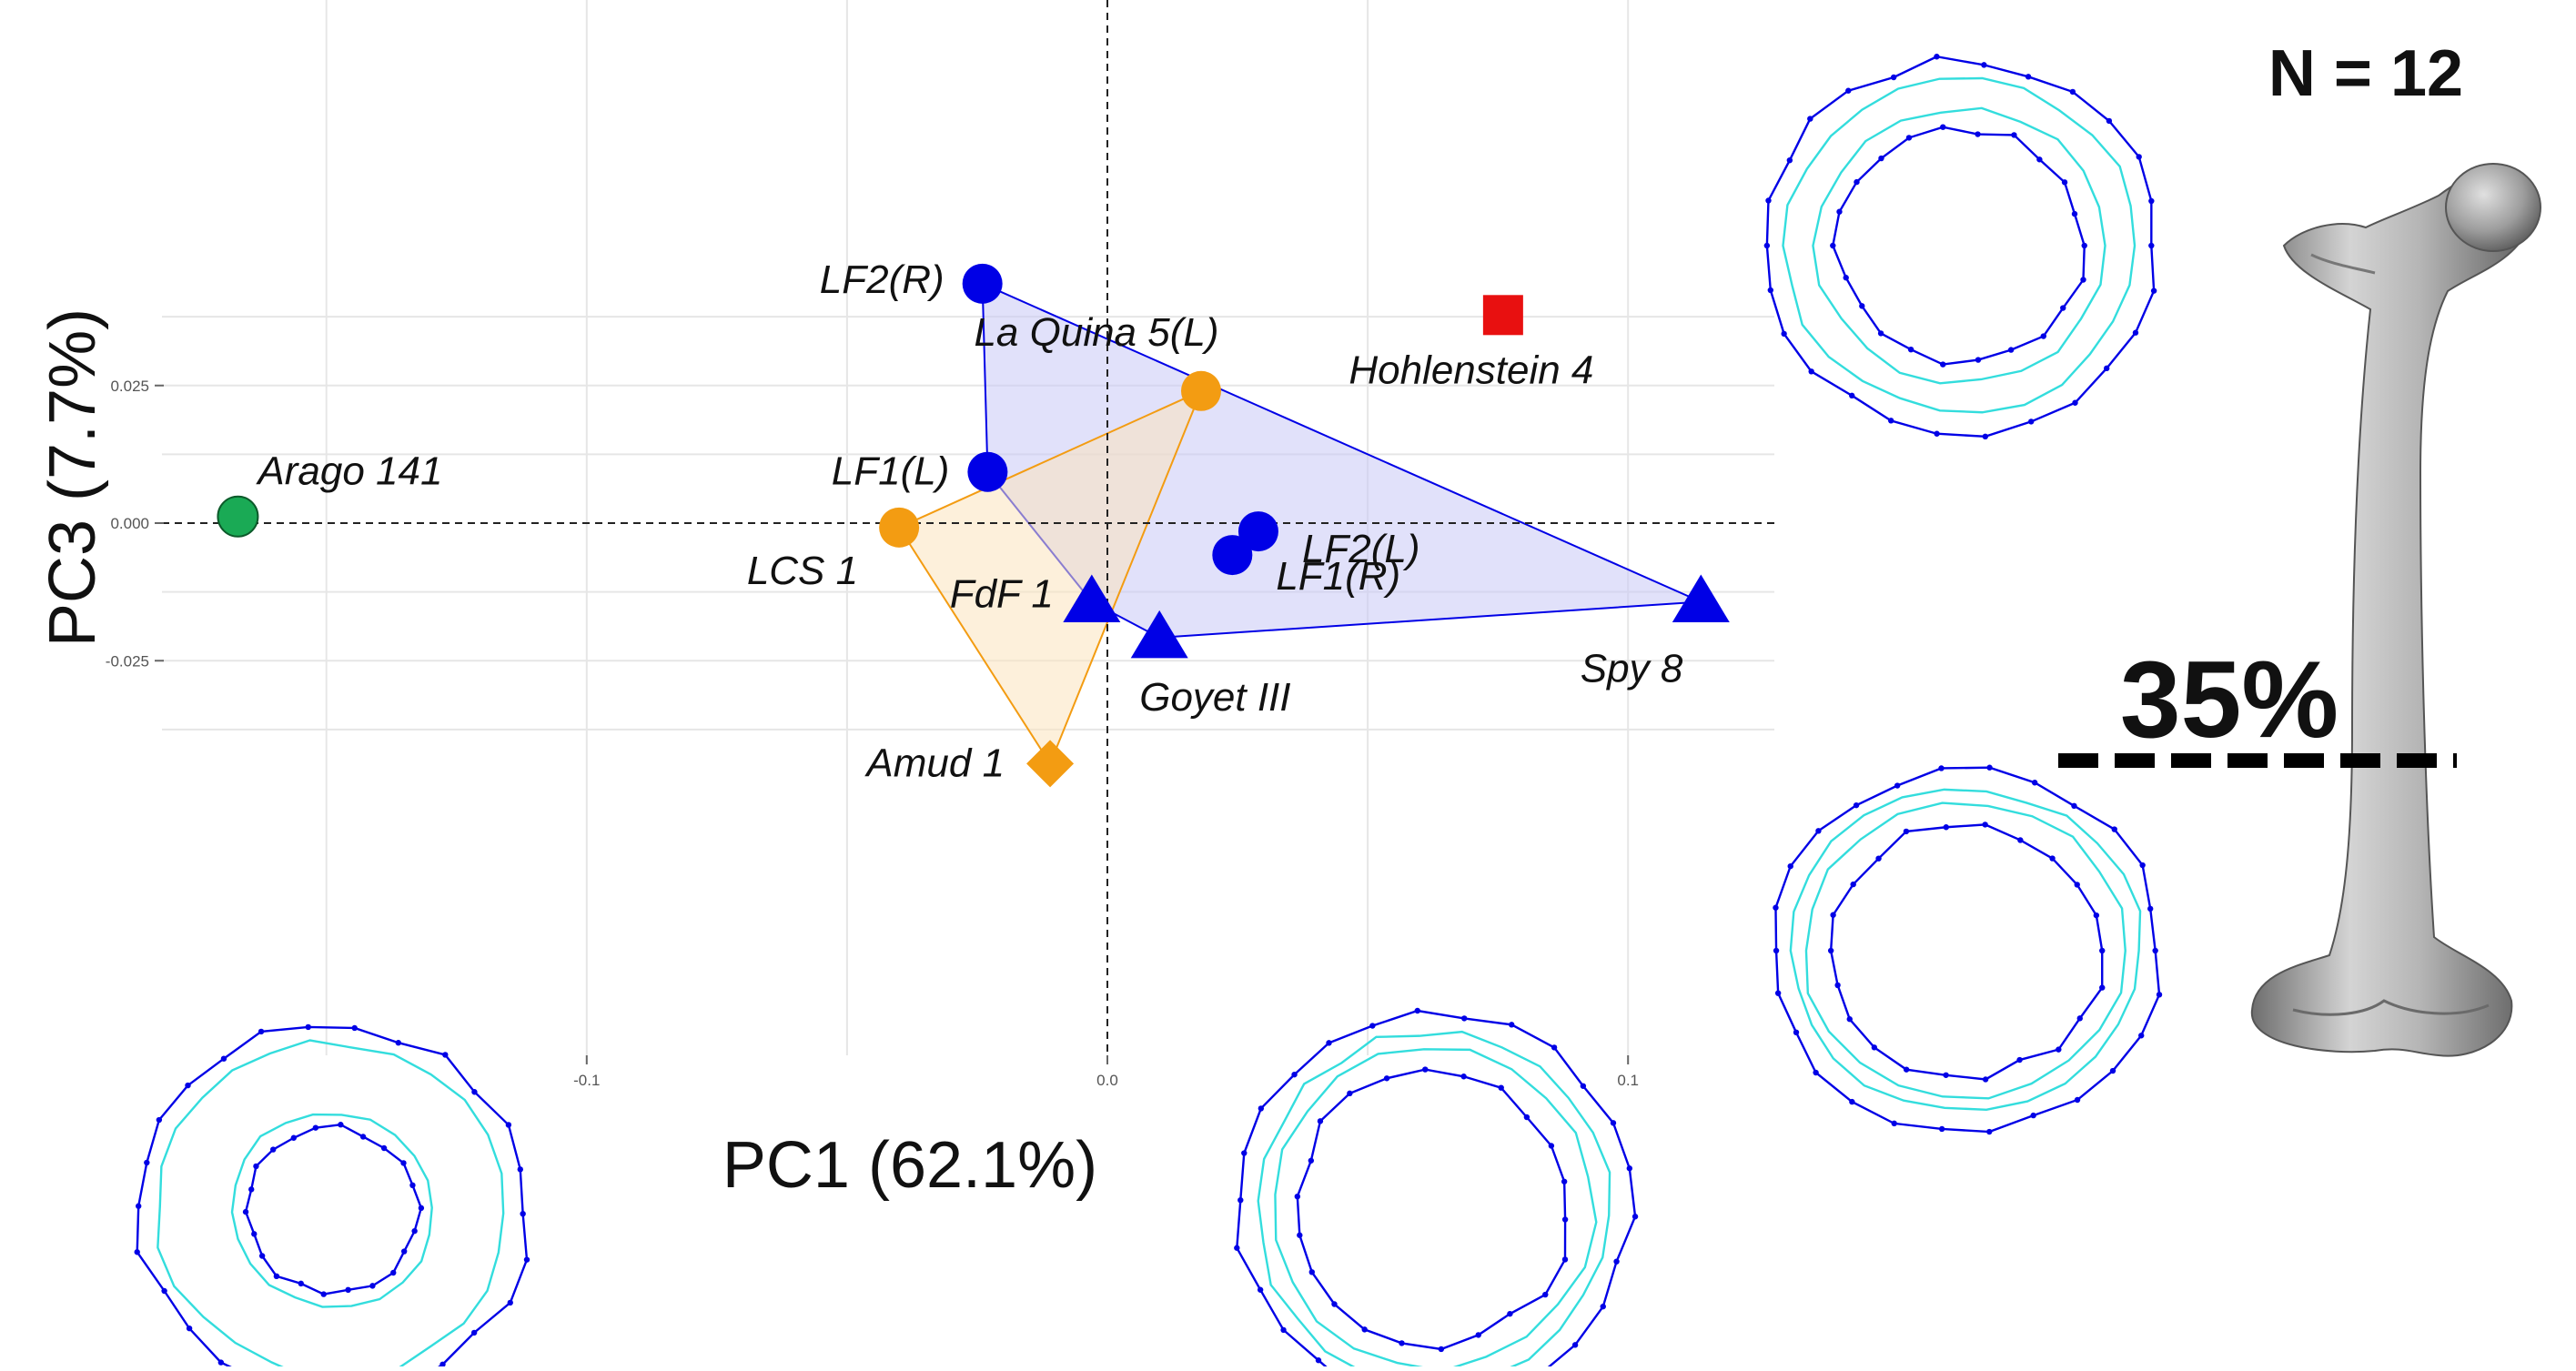 The width and height of the screenshot is (2576, 1371). I want to click on point-la-quina-5-l, so click(1200, 390).